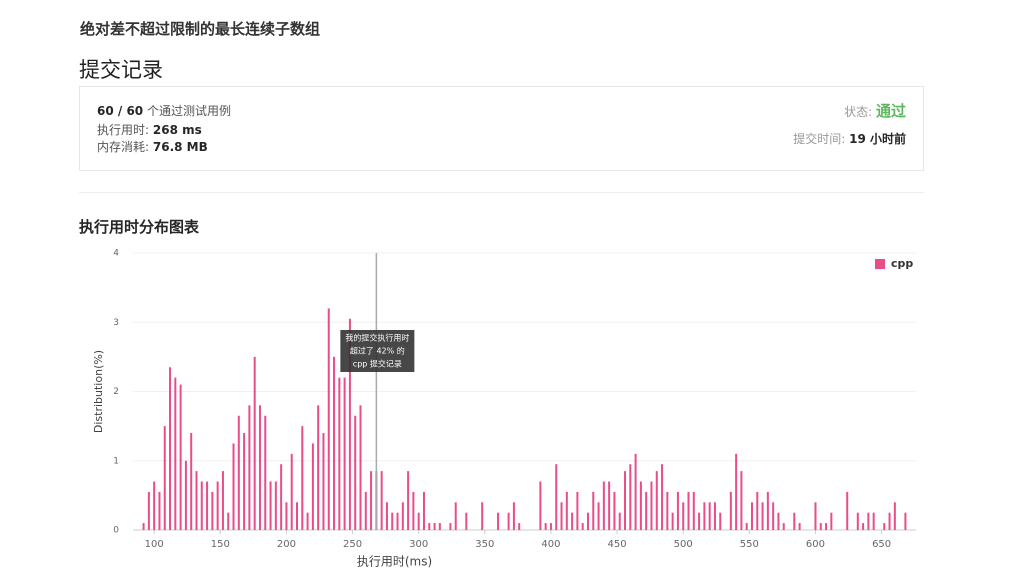  What do you see at coordinates (377, 364) in the screenshot?
I see `tooltip-text: cpp 提交记录` at bounding box center [377, 364].